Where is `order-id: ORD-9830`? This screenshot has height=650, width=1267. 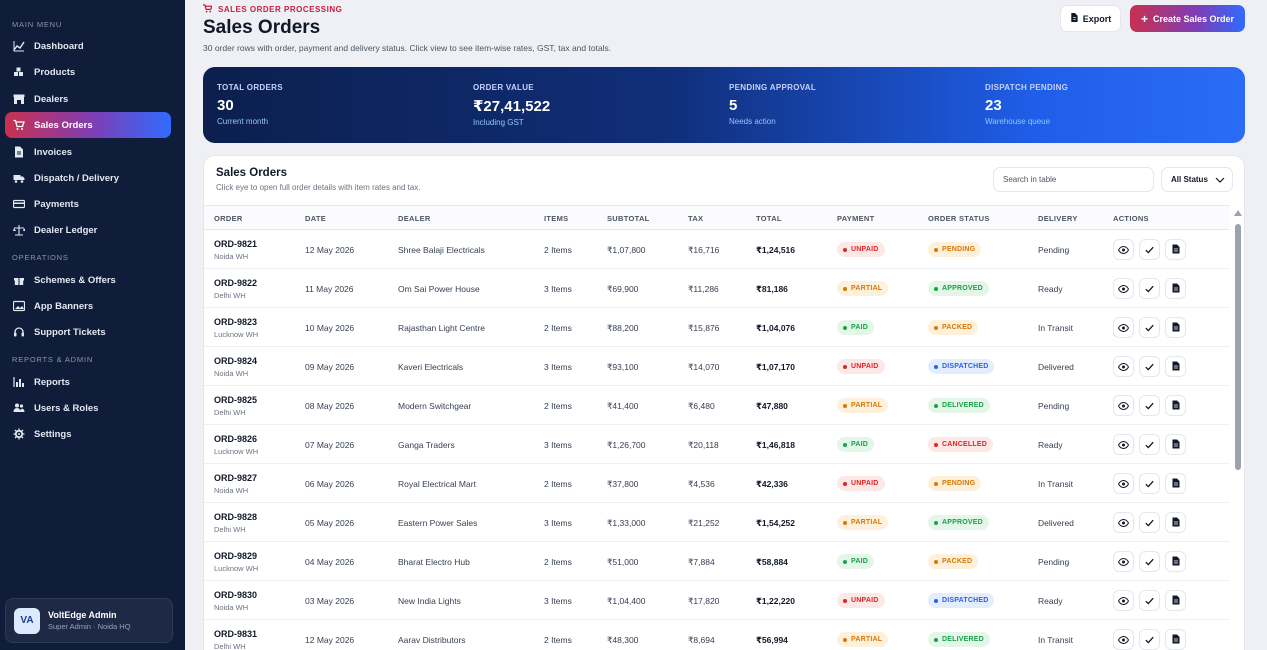 order-id: ORD-9830 is located at coordinates (236, 595).